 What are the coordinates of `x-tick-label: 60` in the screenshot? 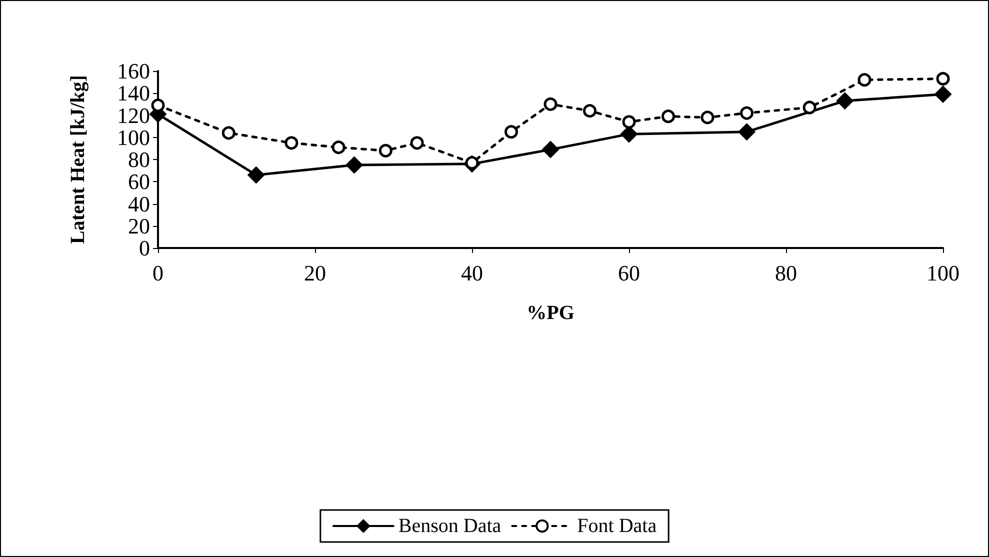 It's located at (629, 273).